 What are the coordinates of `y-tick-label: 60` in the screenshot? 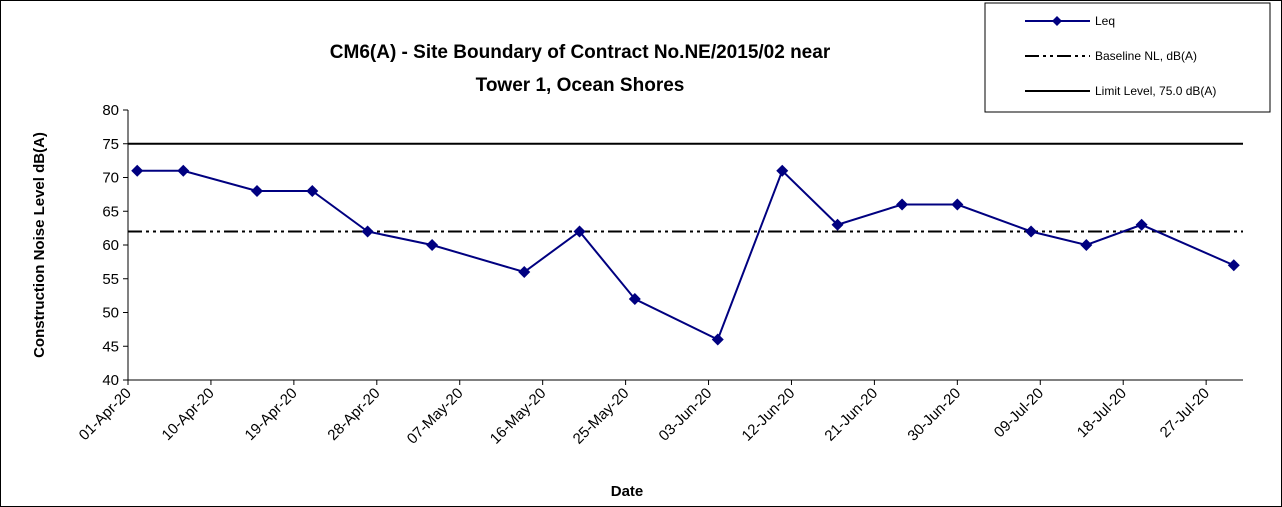 It's located at (110, 245).